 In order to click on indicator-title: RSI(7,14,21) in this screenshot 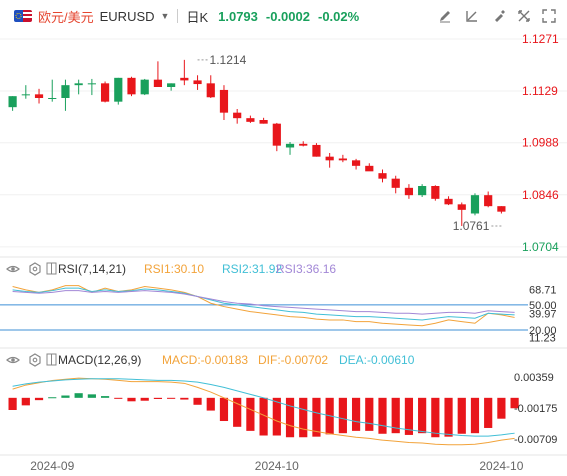, I will do `click(92, 269)`.